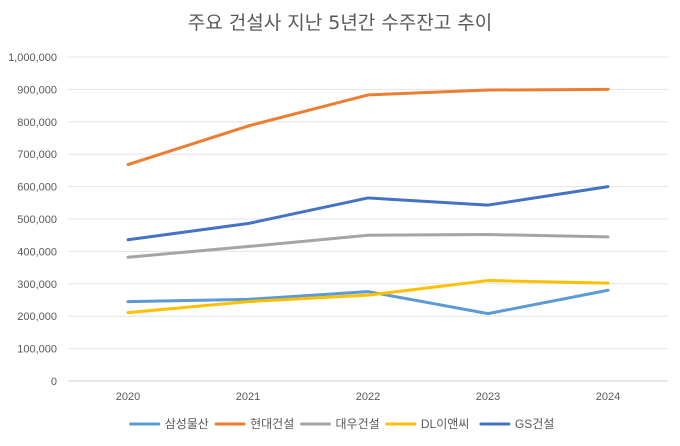 The width and height of the screenshot is (680, 446). I want to click on y-tick-label: 500,000, so click(37, 220).